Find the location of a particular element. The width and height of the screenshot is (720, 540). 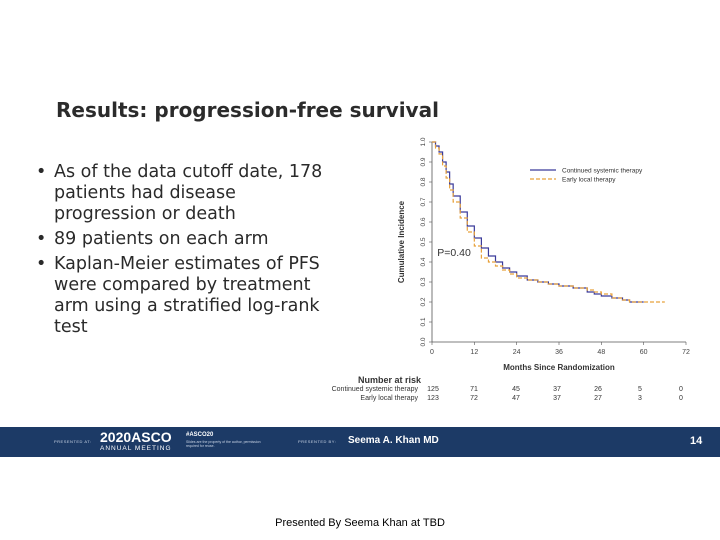

legend-label: Continued systemic therapy is located at coordinates (602, 171).